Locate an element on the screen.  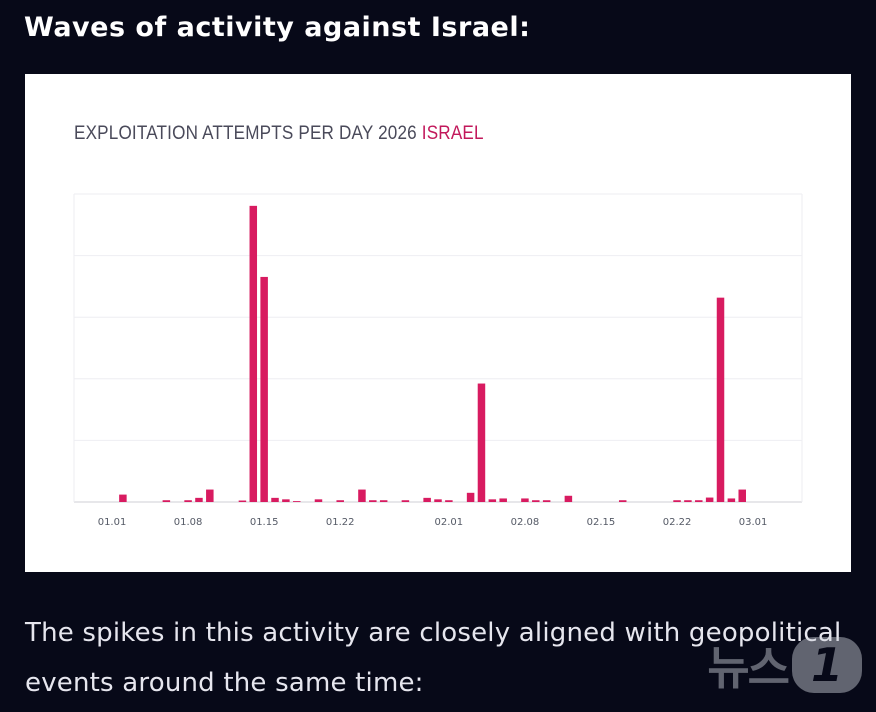
news1-watermark: 뉴스 1 is located at coordinates (784, 665).